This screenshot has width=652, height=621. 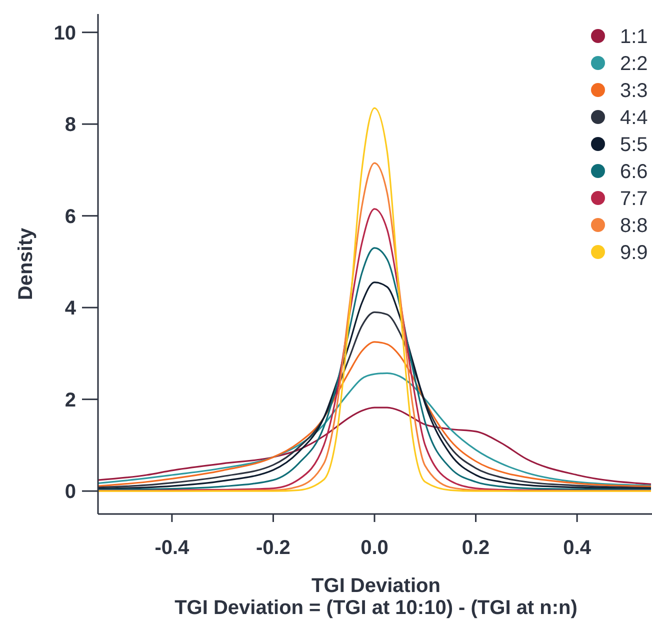 What do you see at coordinates (634, 37) in the screenshot?
I see `legend-label: 1:1` at bounding box center [634, 37].